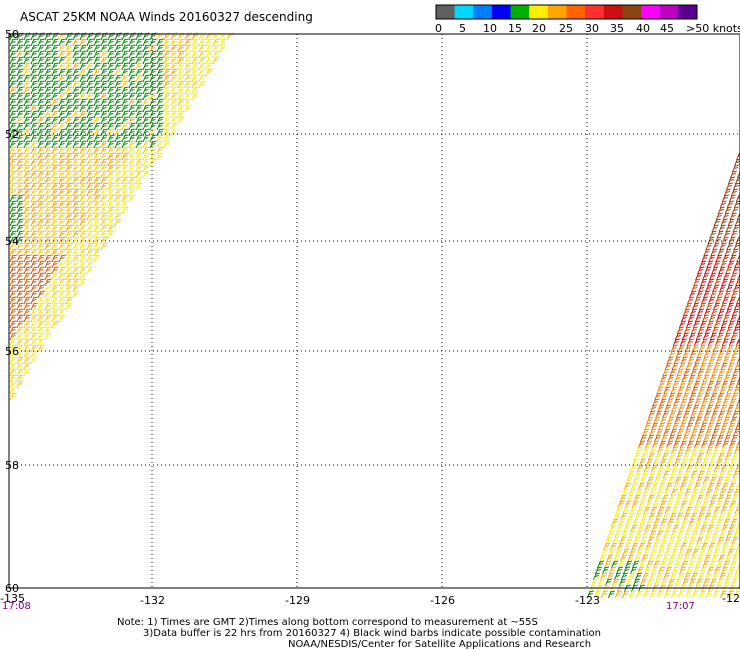 The width and height of the screenshot is (740, 650). I want to click on lat-label-54: 54, so click(12, 241).